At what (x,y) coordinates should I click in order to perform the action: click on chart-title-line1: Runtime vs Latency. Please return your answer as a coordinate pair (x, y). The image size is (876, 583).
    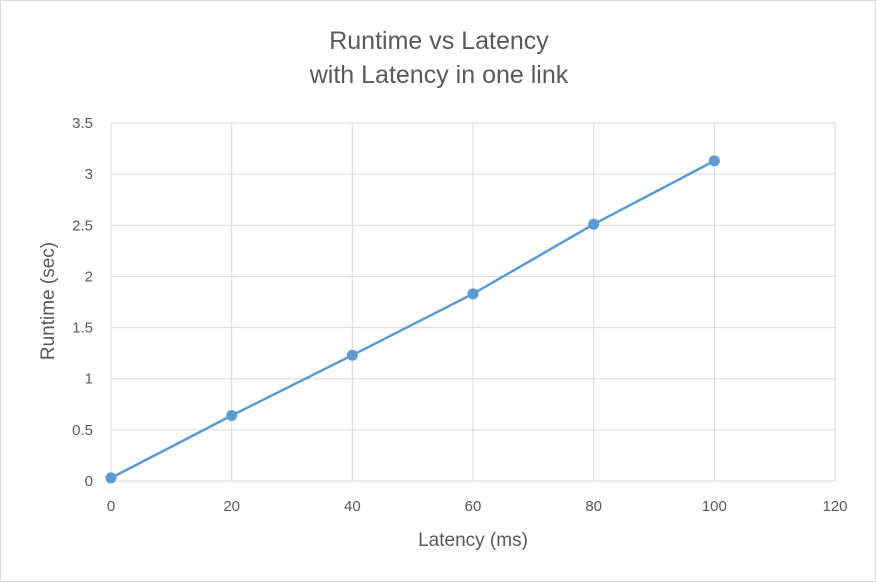
    Looking at the image, I should click on (439, 41).